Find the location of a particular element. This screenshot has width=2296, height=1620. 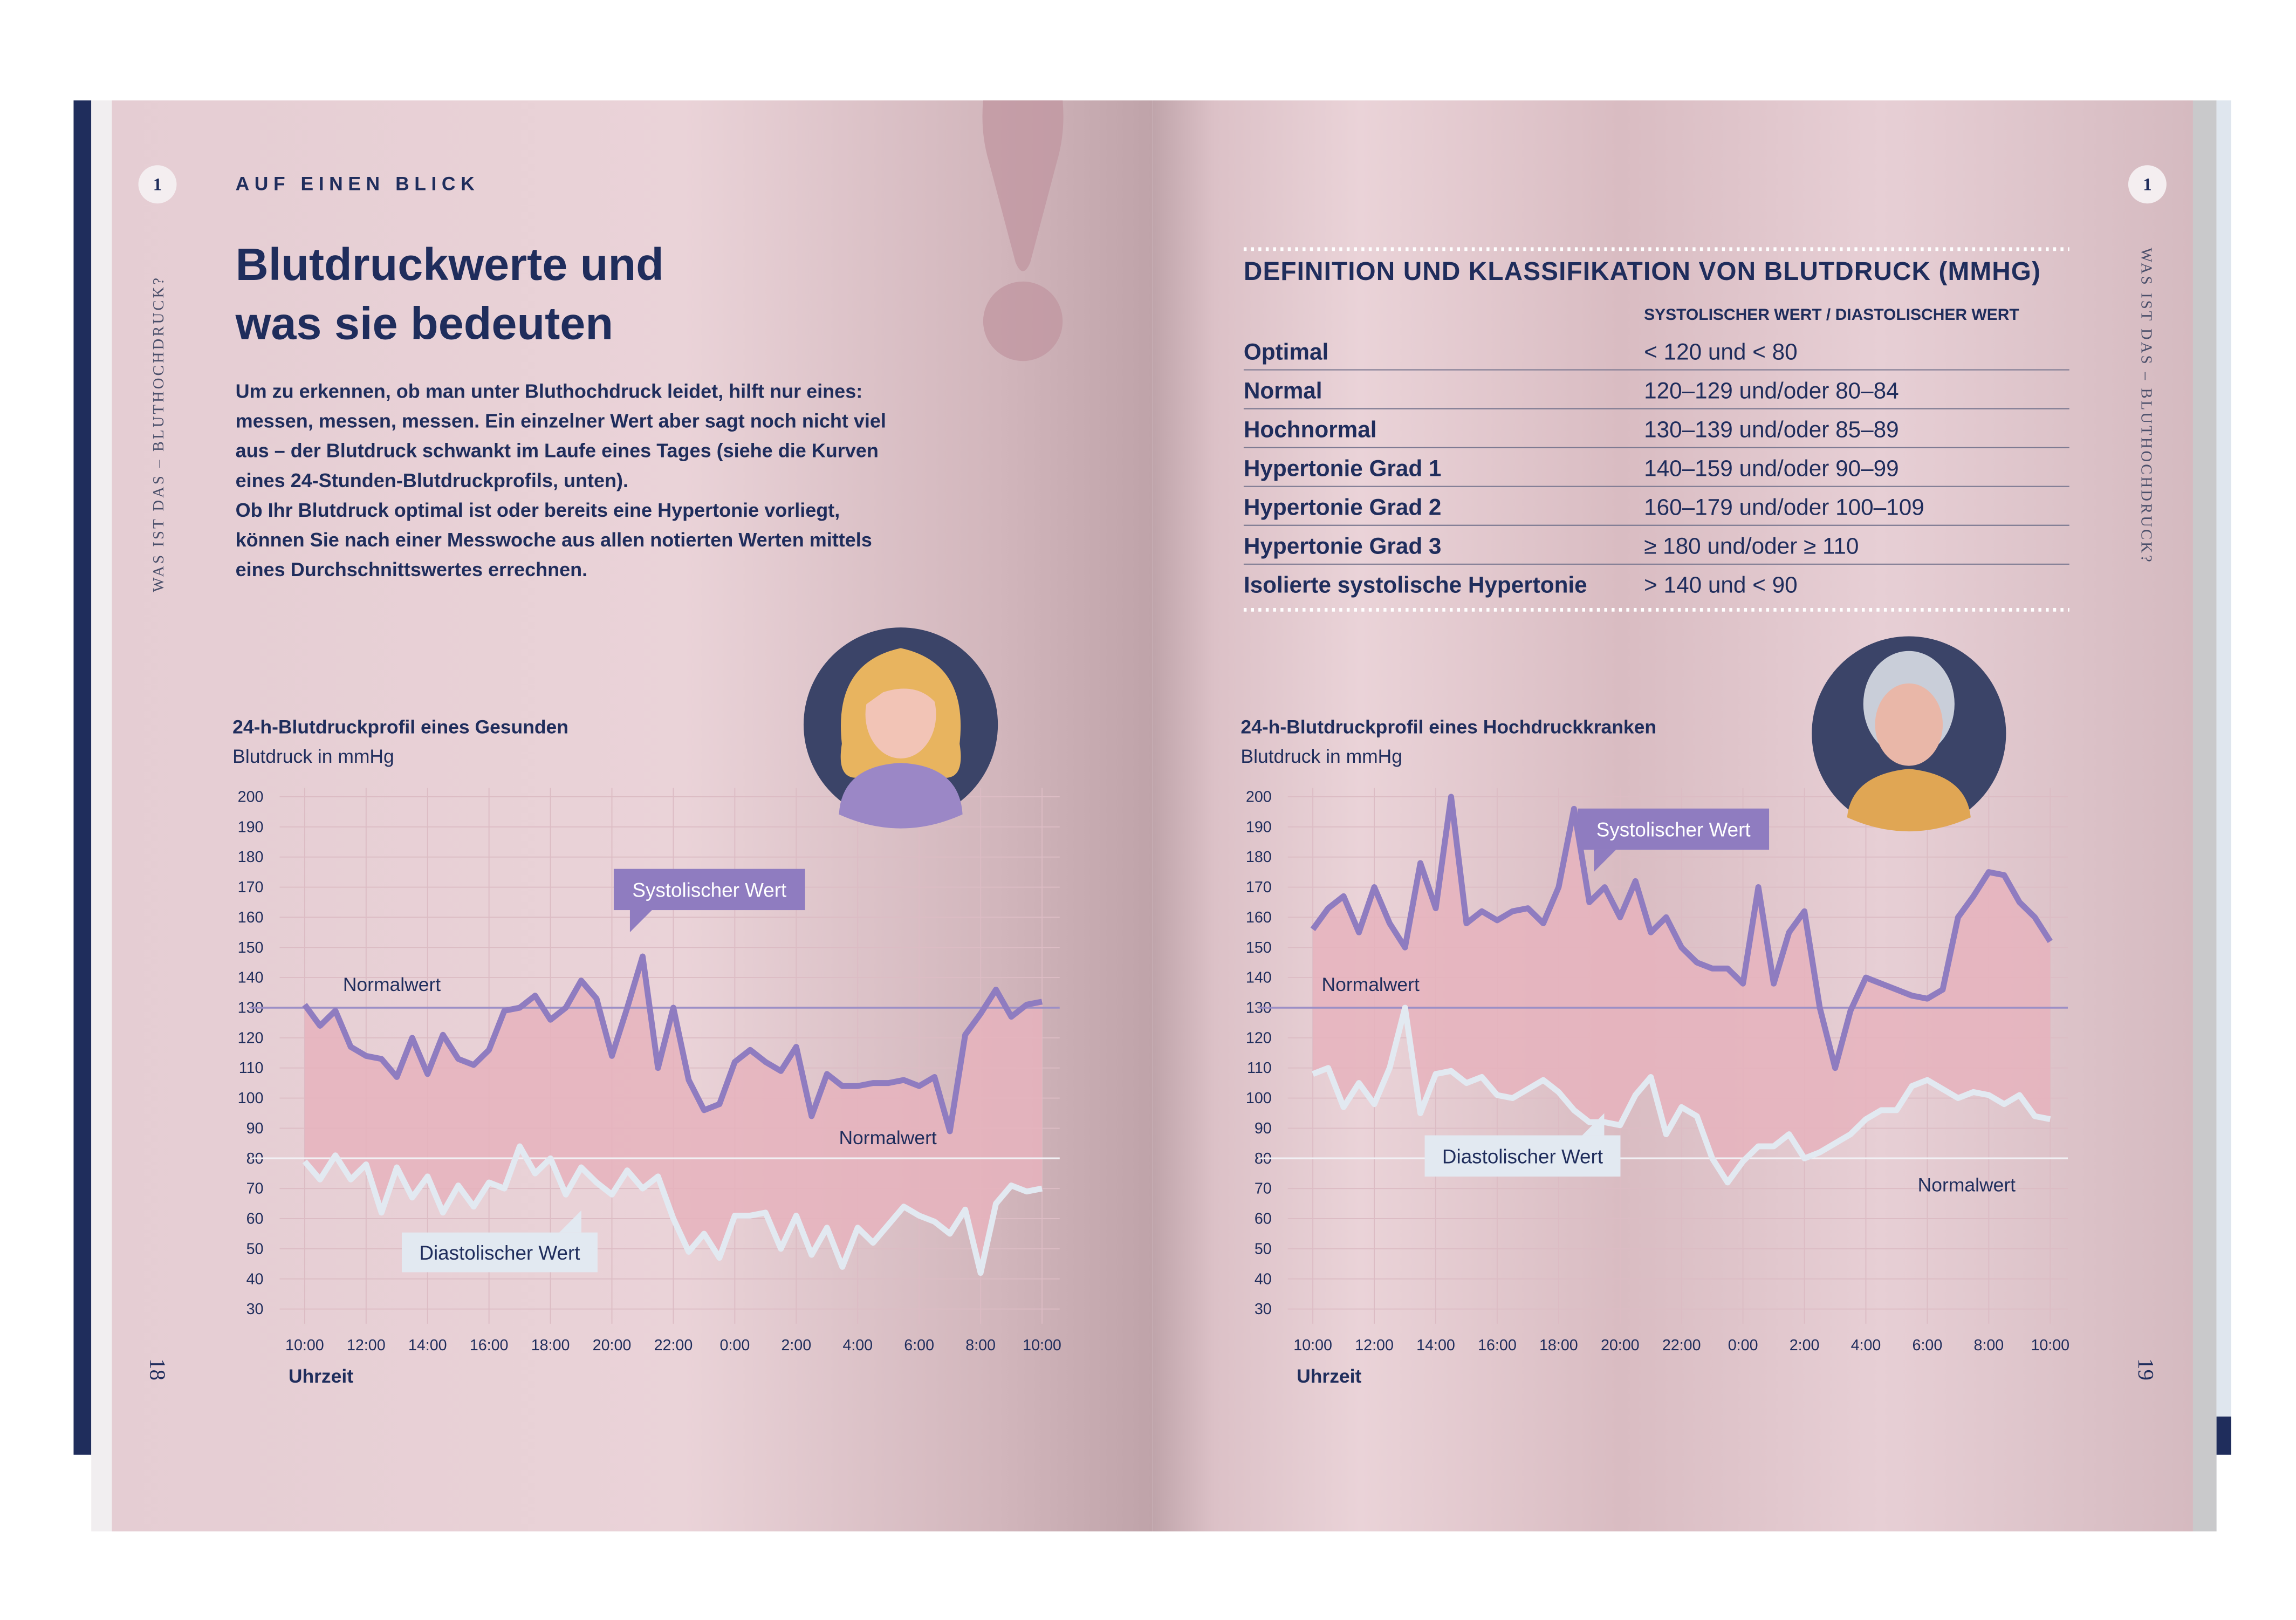

table-row-value: < 120 und < 80 is located at coordinates (1721, 352).